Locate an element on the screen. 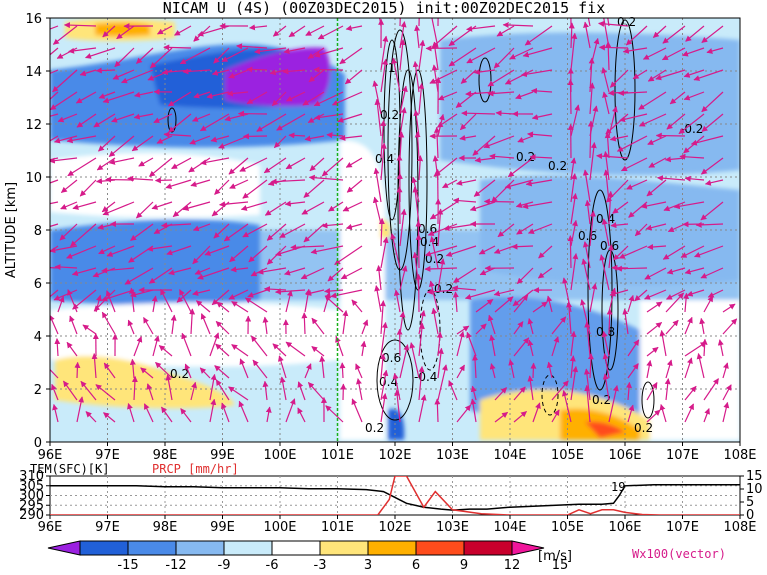  x-tick-label: 102E is located at coordinates (394, 455).